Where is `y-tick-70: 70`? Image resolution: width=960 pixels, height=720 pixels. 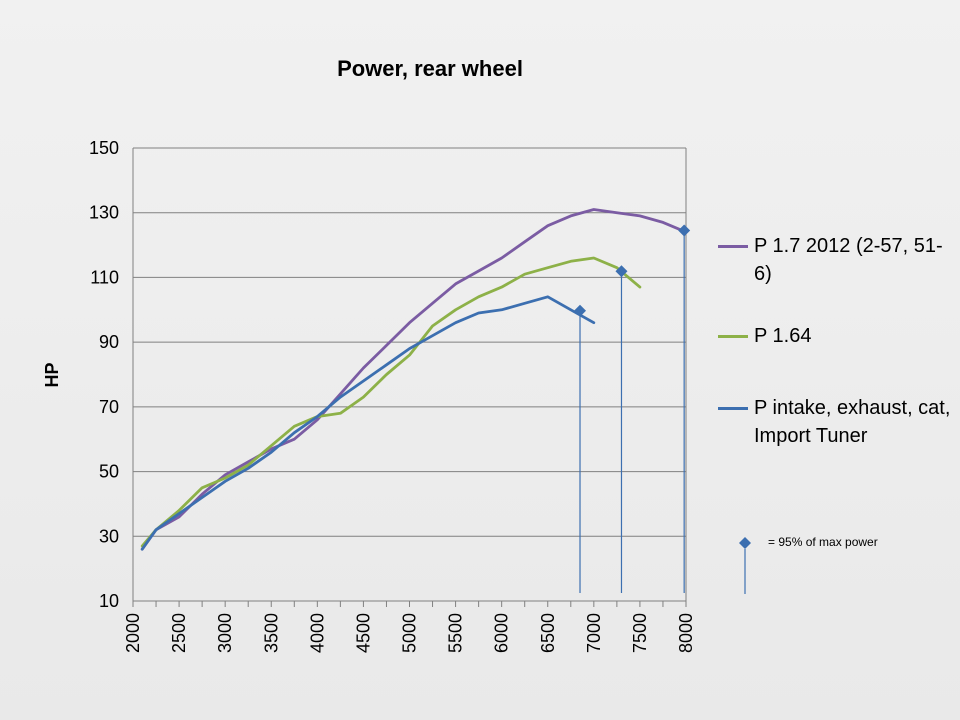 y-tick-70: 70 is located at coordinates (109, 407).